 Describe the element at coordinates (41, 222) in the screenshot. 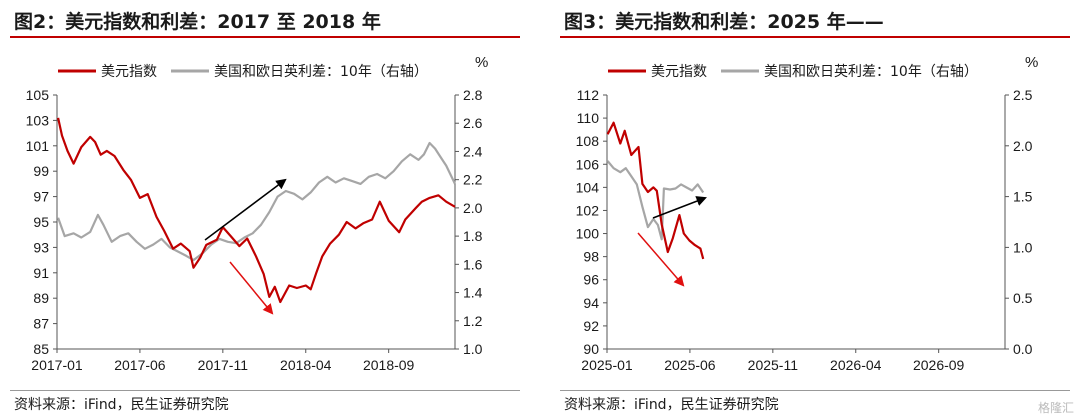

I see `y-left-tick-label: 95` at that location.